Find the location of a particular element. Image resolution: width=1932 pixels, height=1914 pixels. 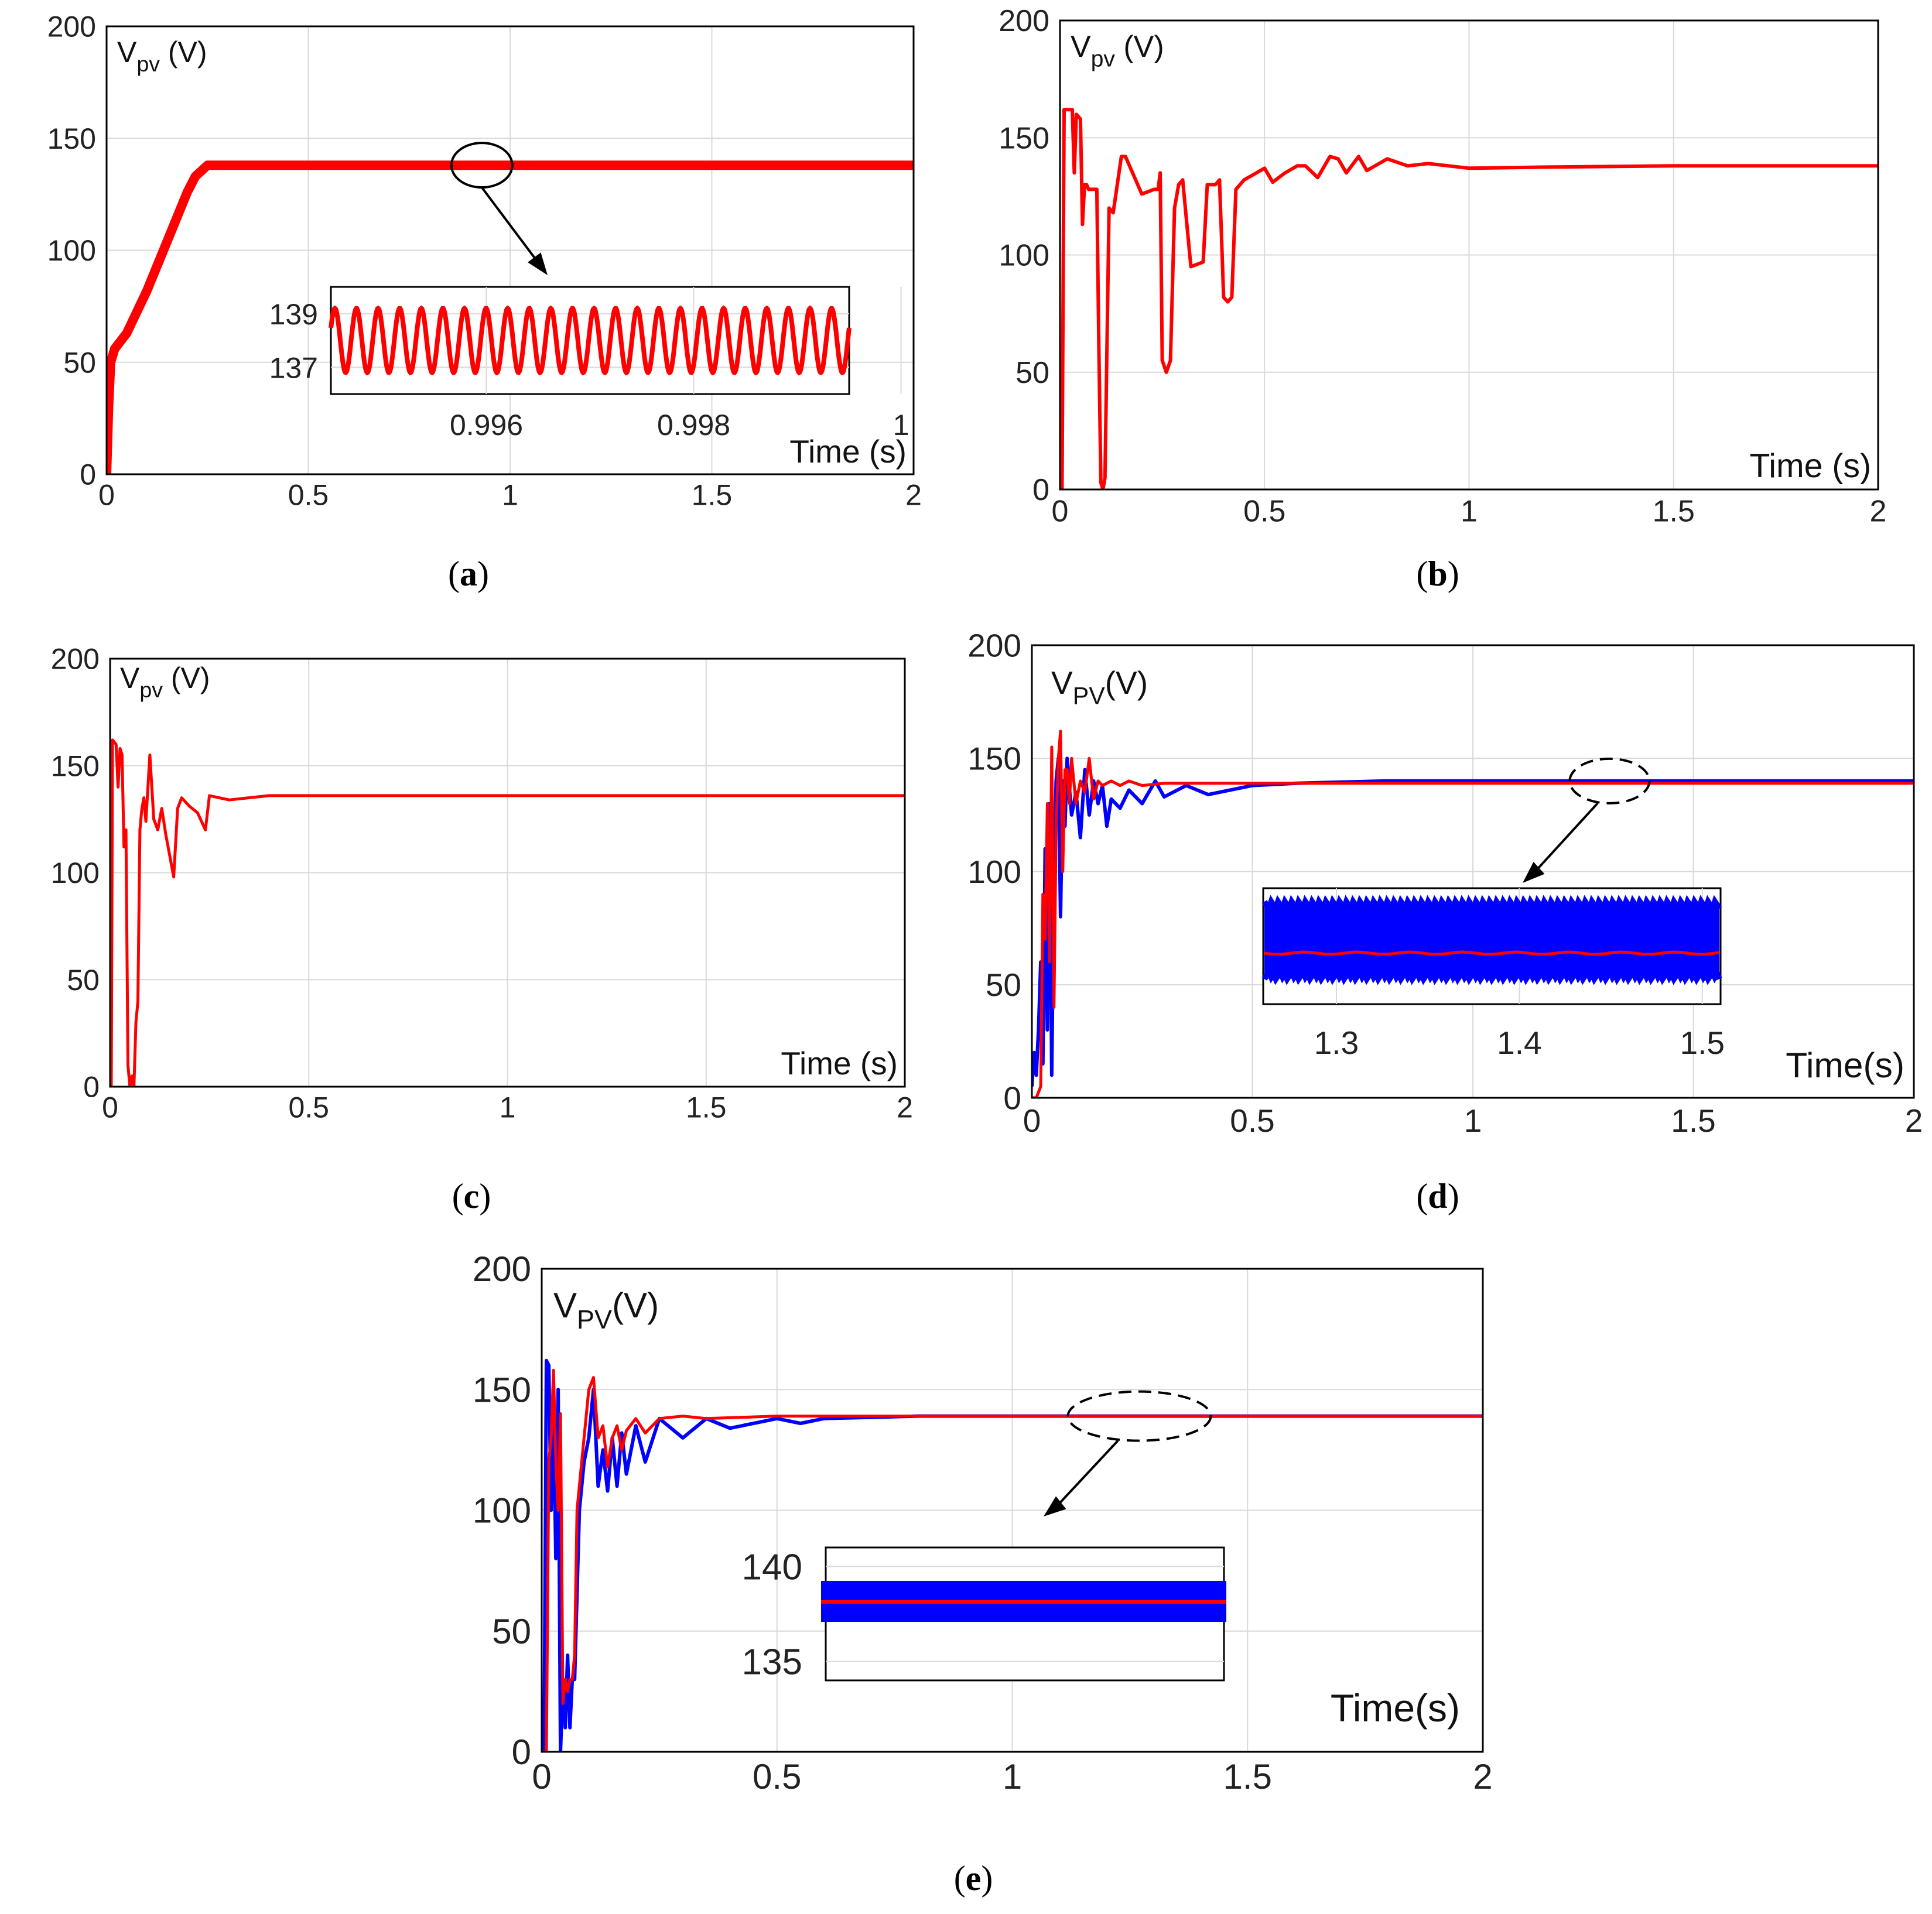

inset-noise-bottom is located at coordinates (1491, 975).